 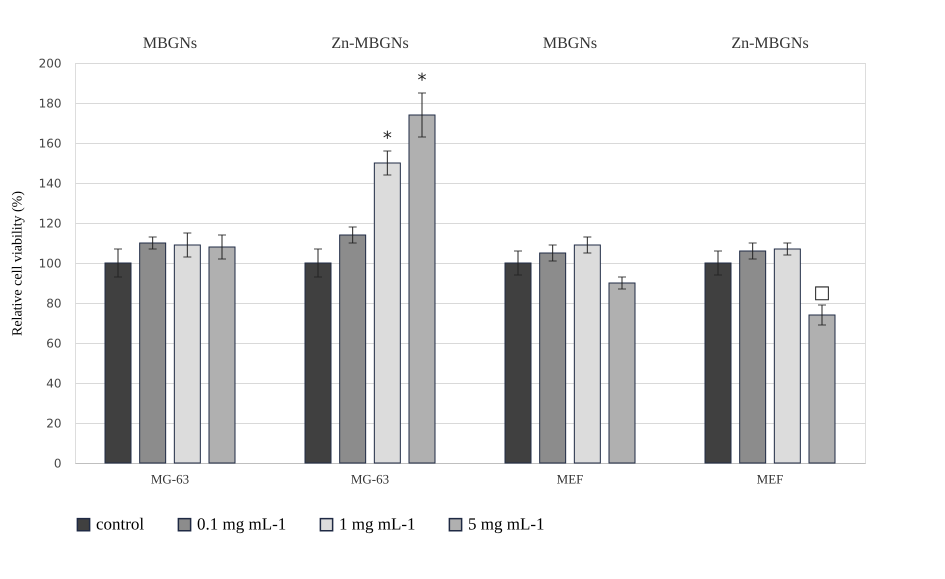 I want to click on y-axis-title: Relative cell viability (%), so click(x=18, y=263).